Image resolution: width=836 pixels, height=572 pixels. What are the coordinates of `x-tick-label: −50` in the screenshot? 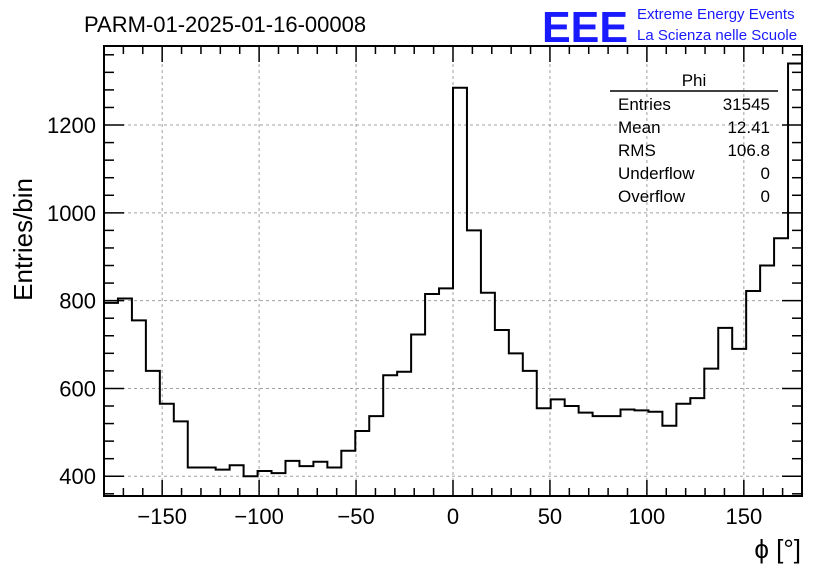 It's located at (355, 516).